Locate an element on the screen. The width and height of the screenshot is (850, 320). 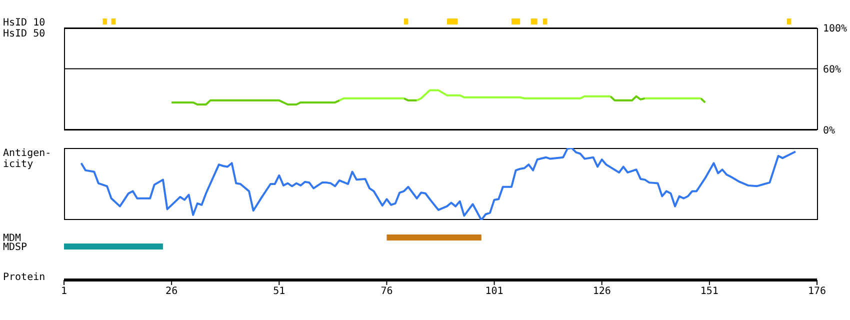
y-tick-label: 100% is located at coordinates (835, 29).